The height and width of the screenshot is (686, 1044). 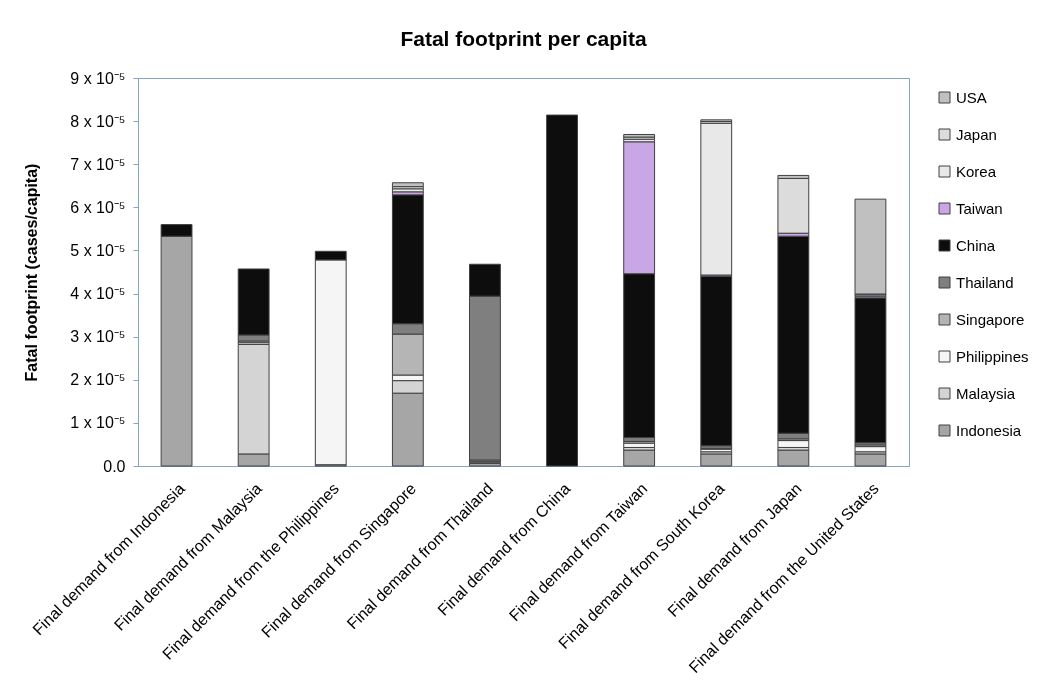 What do you see at coordinates (985, 282) in the screenshot?
I see `legend-label: Thailand` at bounding box center [985, 282].